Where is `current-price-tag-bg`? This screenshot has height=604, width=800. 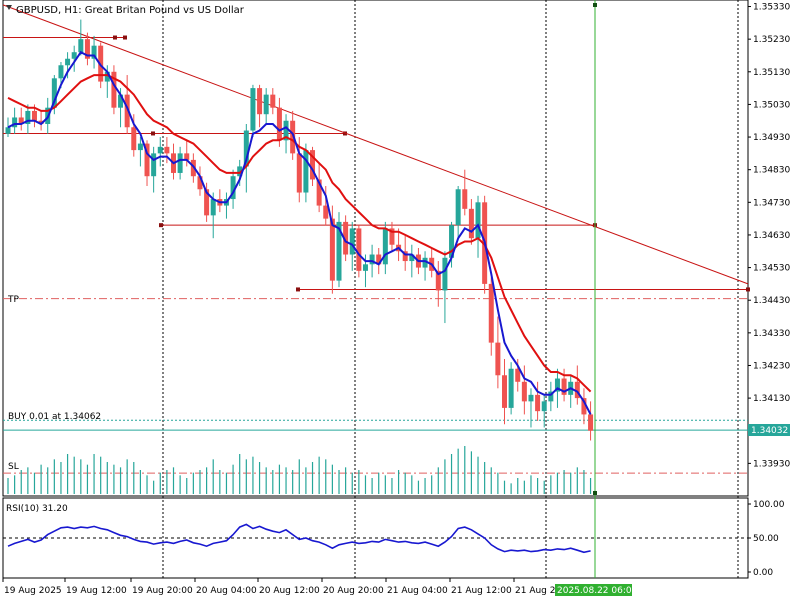 current-price-tag-bg is located at coordinates (769, 430).